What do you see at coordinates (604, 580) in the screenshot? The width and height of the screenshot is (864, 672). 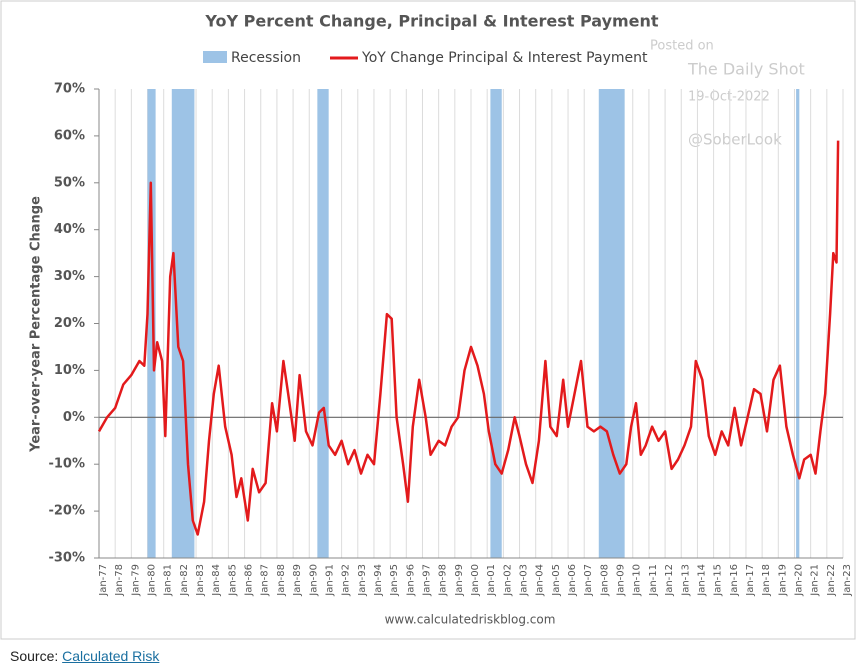 I see `x-tick-label: Jan-08` at bounding box center [604, 580].